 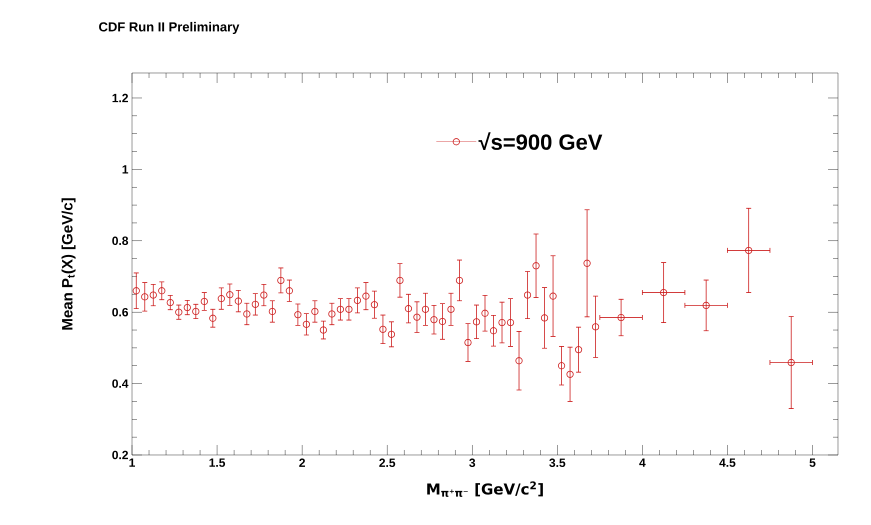 I want to click on y-tick-label: 1.2, so click(x=120, y=98).